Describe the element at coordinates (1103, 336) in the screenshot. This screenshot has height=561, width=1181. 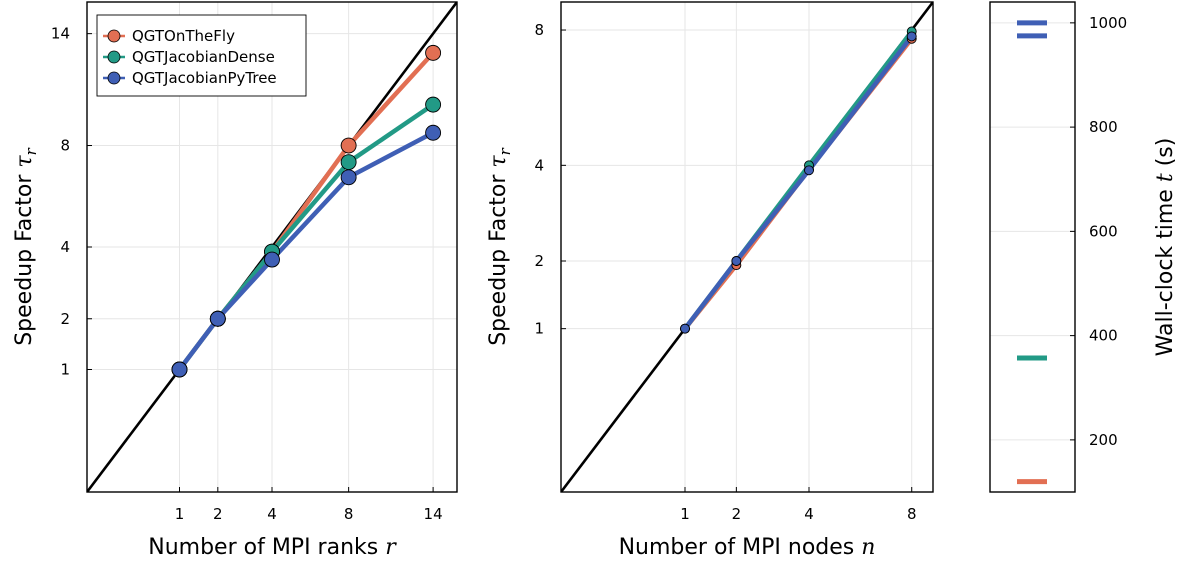
I see `y-tick-label: 400` at that location.